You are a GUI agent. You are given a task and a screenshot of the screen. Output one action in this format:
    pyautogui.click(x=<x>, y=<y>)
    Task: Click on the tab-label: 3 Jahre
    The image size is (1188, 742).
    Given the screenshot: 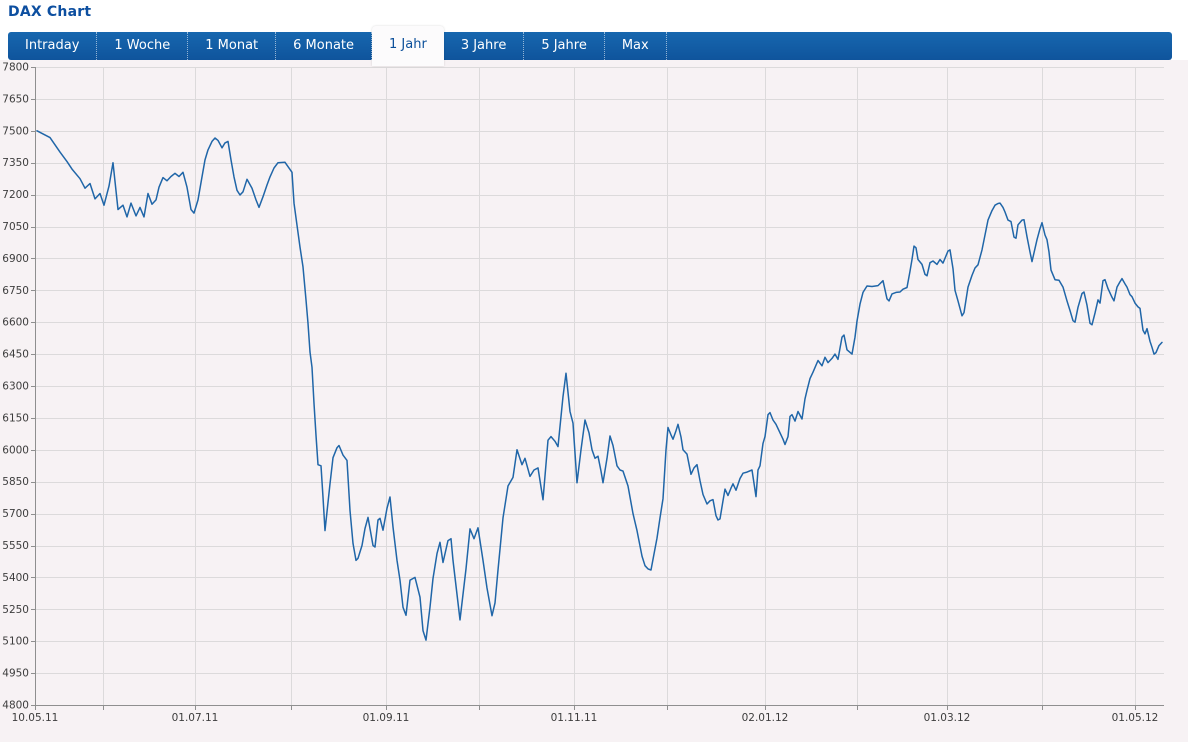 What is the action you would take?
    pyautogui.click(x=483, y=45)
    